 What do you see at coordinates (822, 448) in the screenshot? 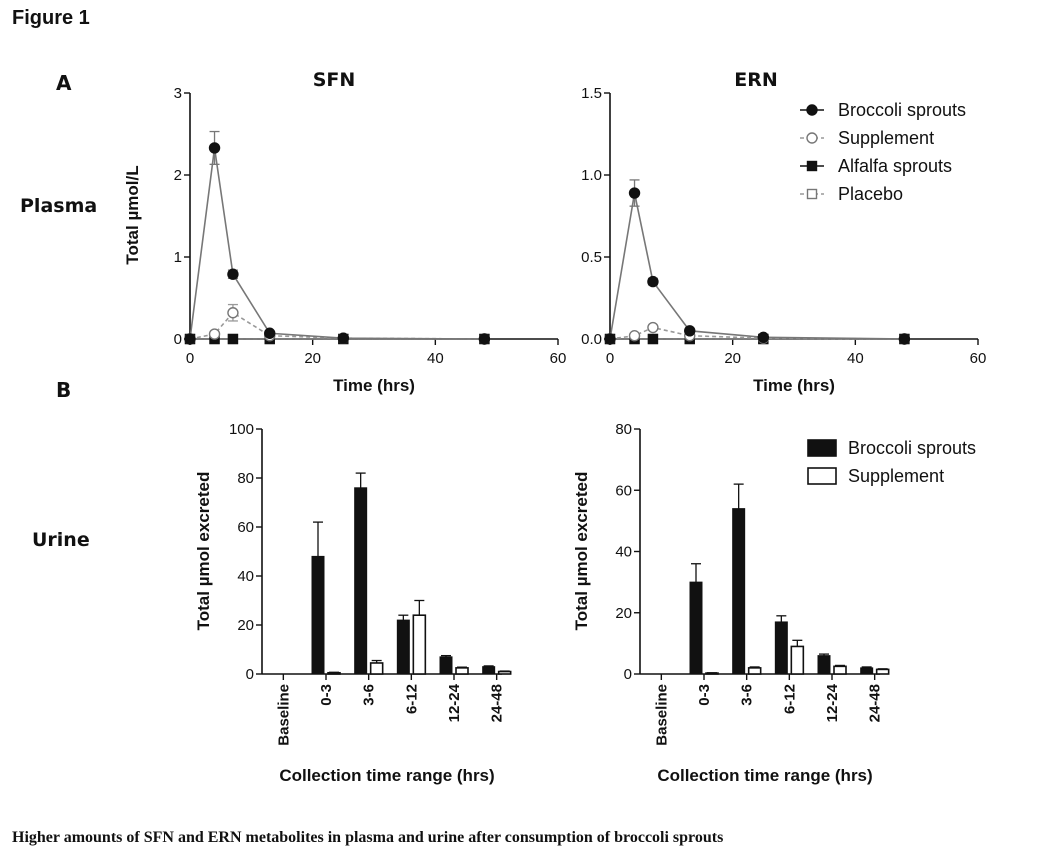
I see `legend-swatch-broccoli-sprouts` at bounding box center [822, 448].